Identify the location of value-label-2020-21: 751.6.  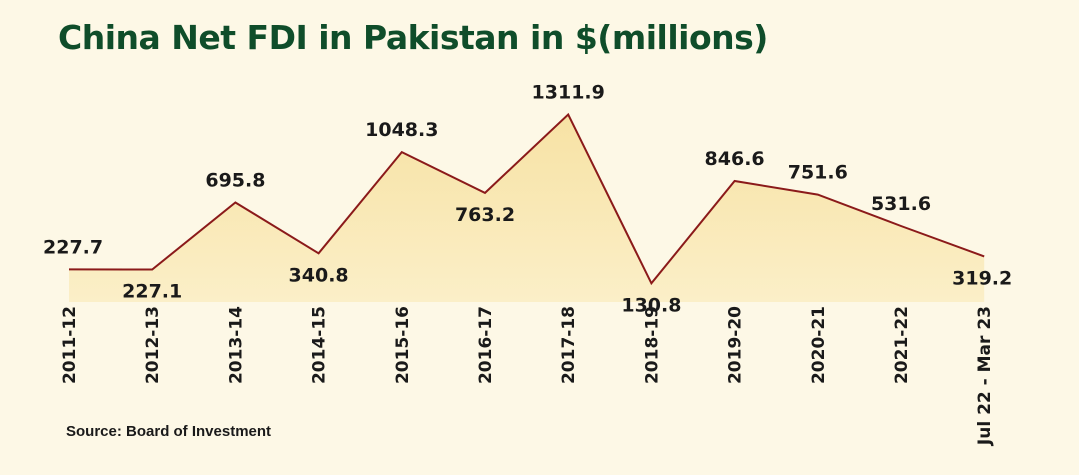
(818, 173).